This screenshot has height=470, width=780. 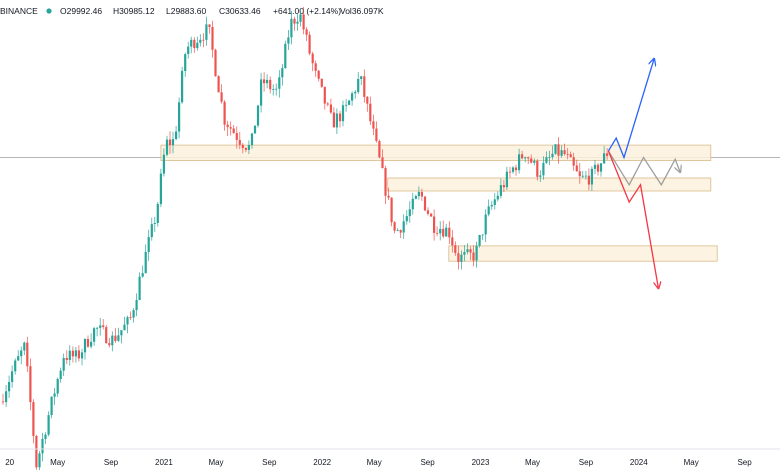 I want to click on status-dot-icon, so click(x=49, y=11).